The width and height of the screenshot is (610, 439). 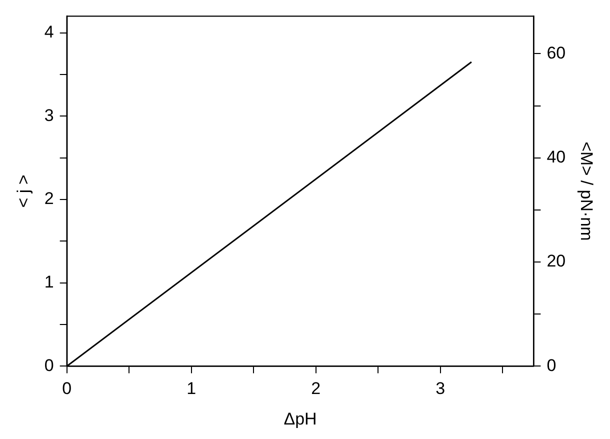 What do you see at coordinates (67, 388) in the screenshot?
I see `x-tick-label: 0` at bounding box center [67, 388].